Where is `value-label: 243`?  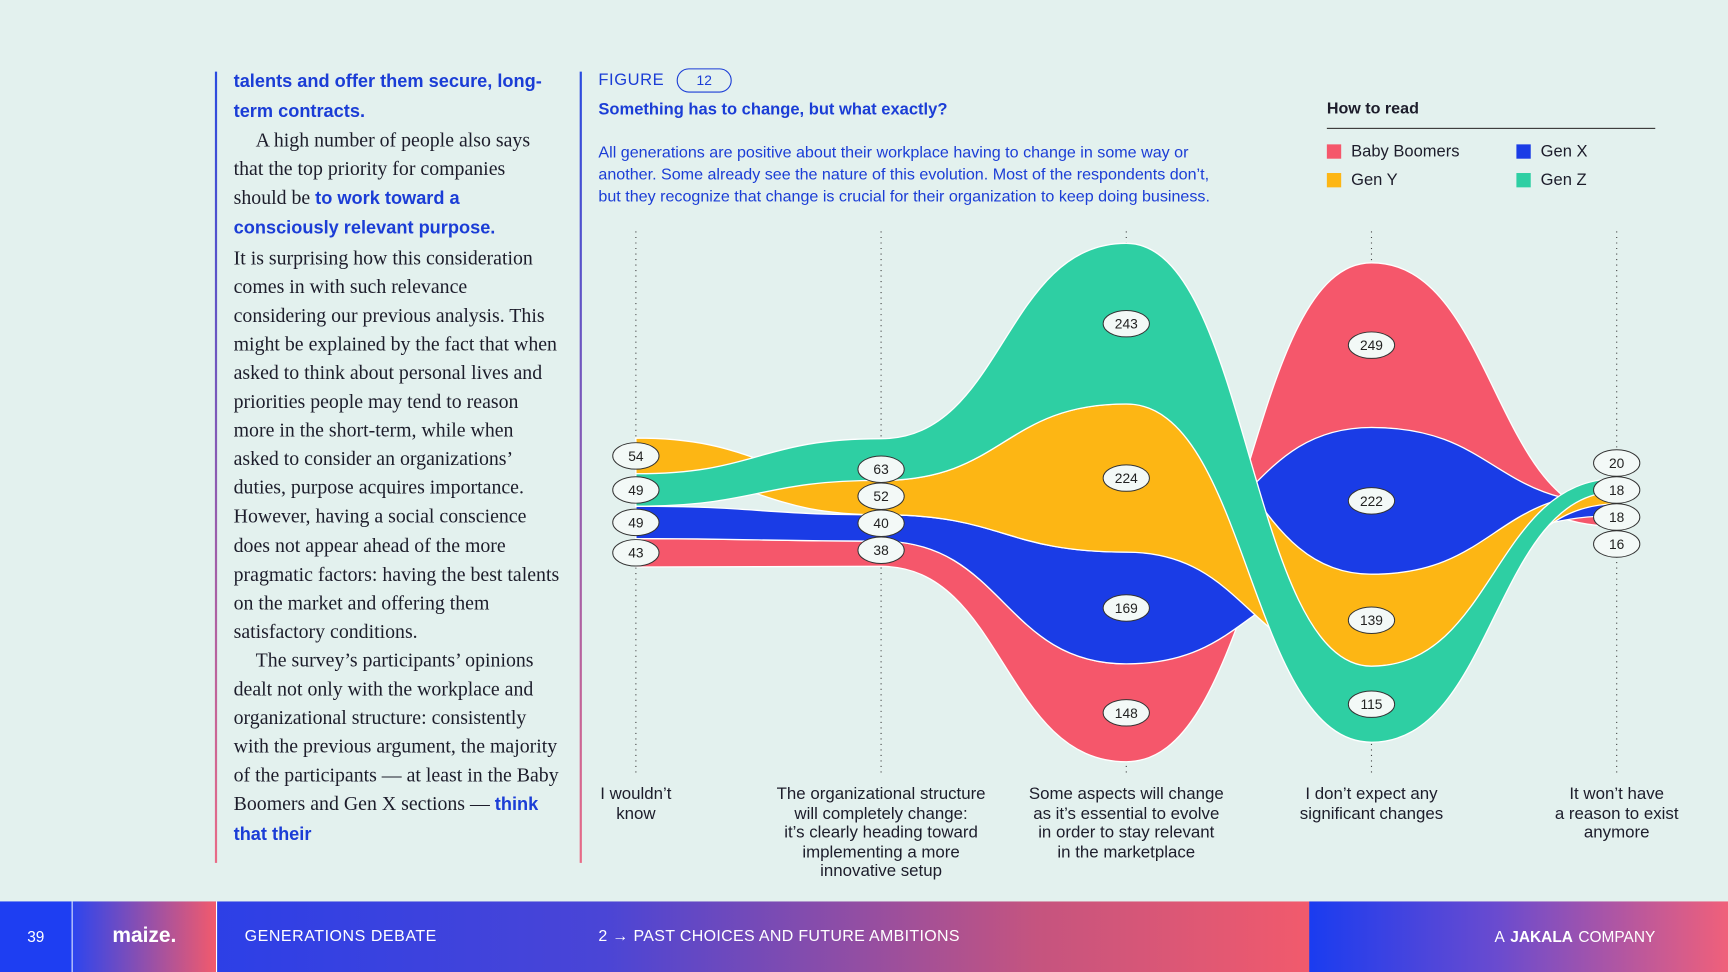
value-label: 243 is located at coordinates (1126, 324).